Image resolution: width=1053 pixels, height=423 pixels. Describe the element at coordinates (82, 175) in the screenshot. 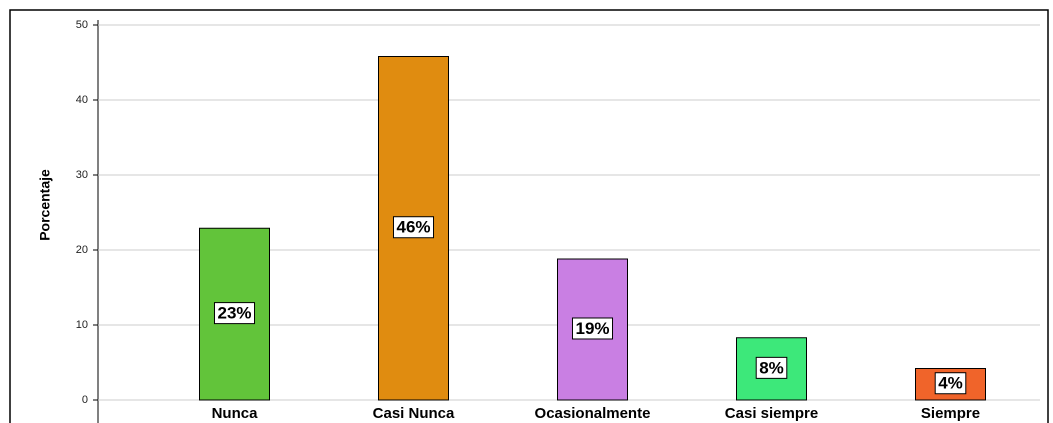

I see `y-tick-label: 30` at that location.